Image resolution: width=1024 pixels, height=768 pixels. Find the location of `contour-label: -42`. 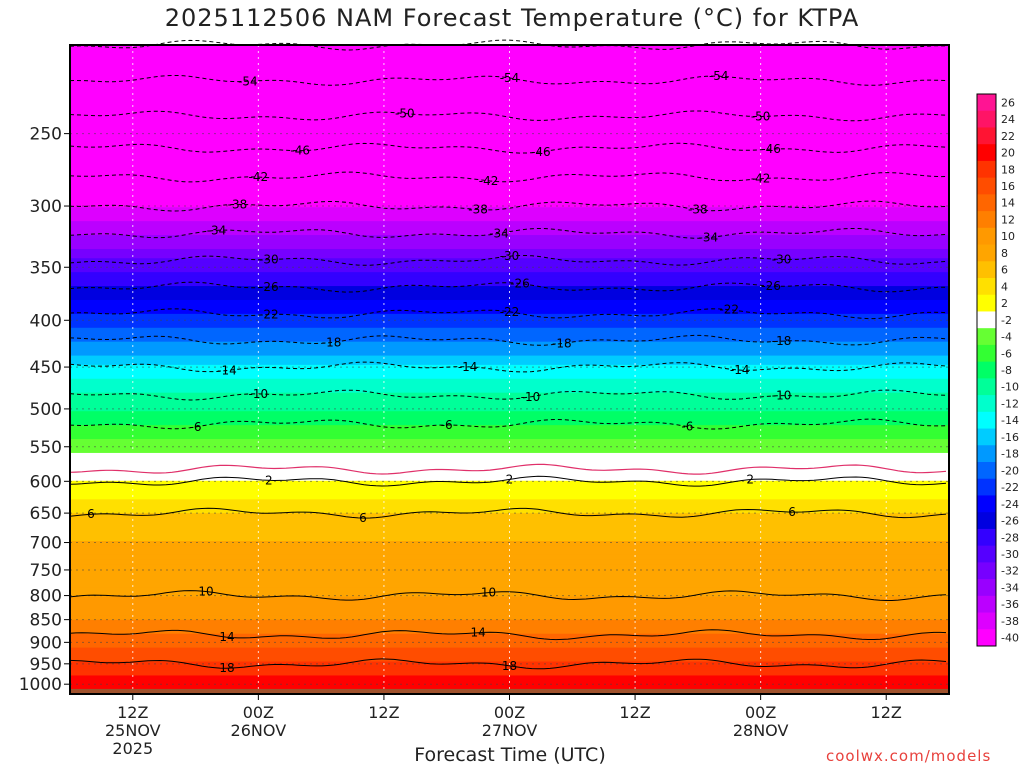

contour-label: -42 is located at coordinates (259, 177).